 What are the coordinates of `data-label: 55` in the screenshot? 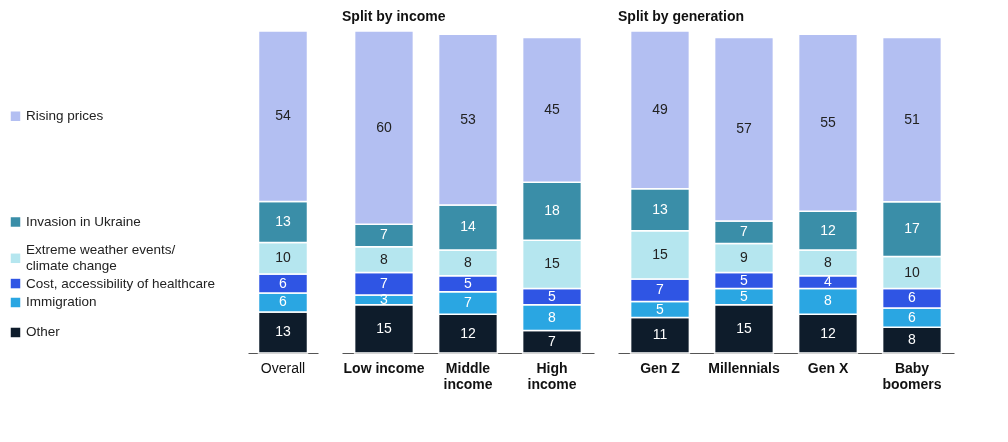 It's located at (828, 121).